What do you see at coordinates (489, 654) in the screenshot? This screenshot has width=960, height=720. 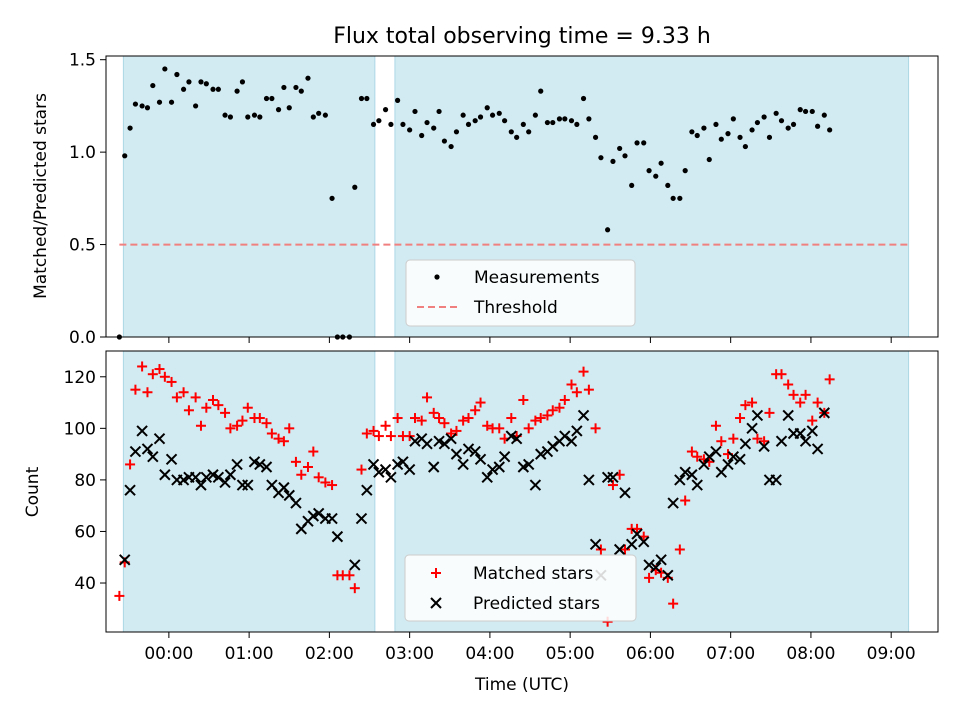 I see `x-tick-label: 04:00` at bounding box center [489, 654].